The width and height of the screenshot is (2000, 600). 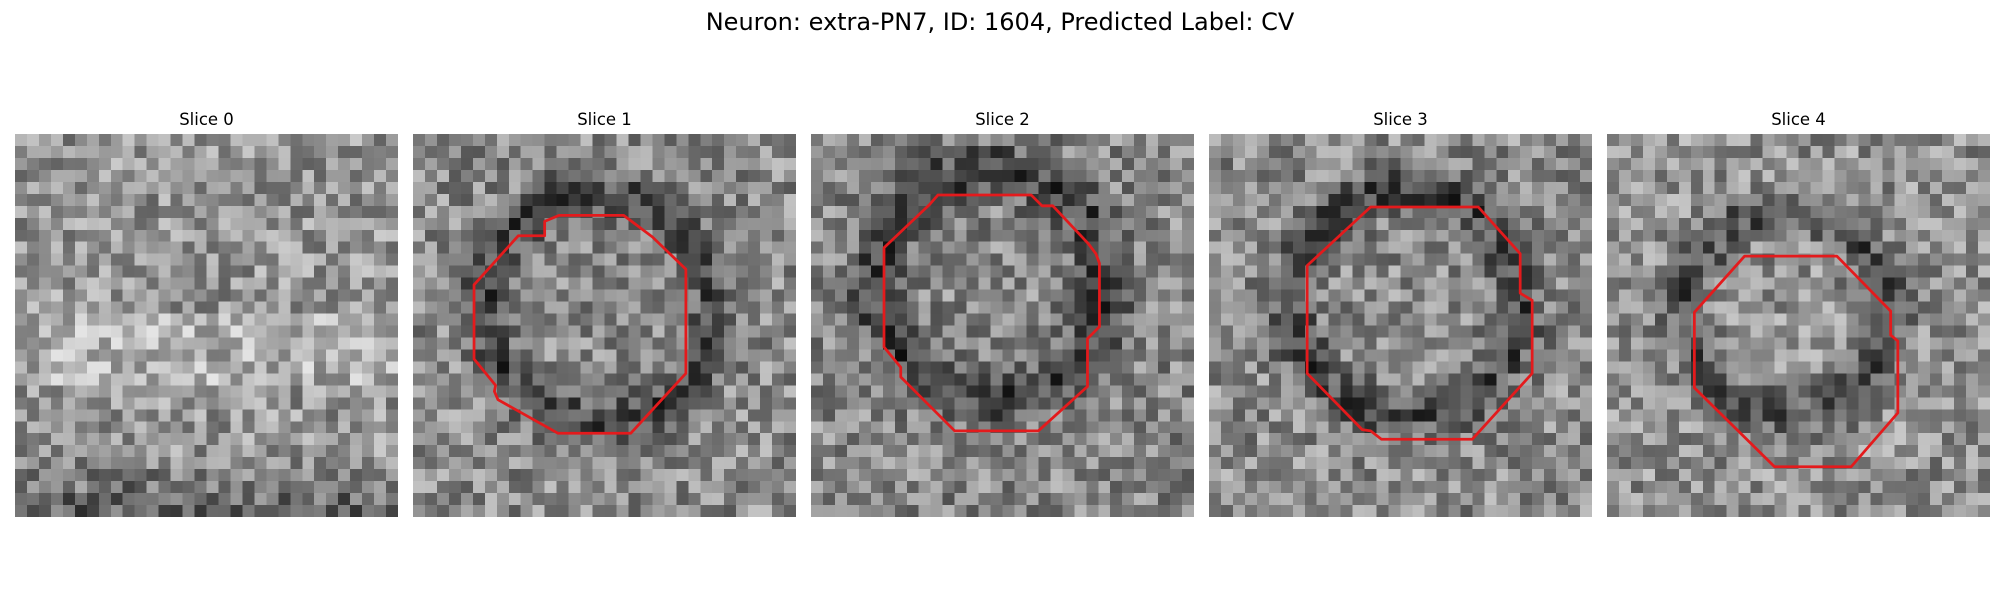 I want to click on slice-panel-3: Slice 3, so click(x=1400, y=313).